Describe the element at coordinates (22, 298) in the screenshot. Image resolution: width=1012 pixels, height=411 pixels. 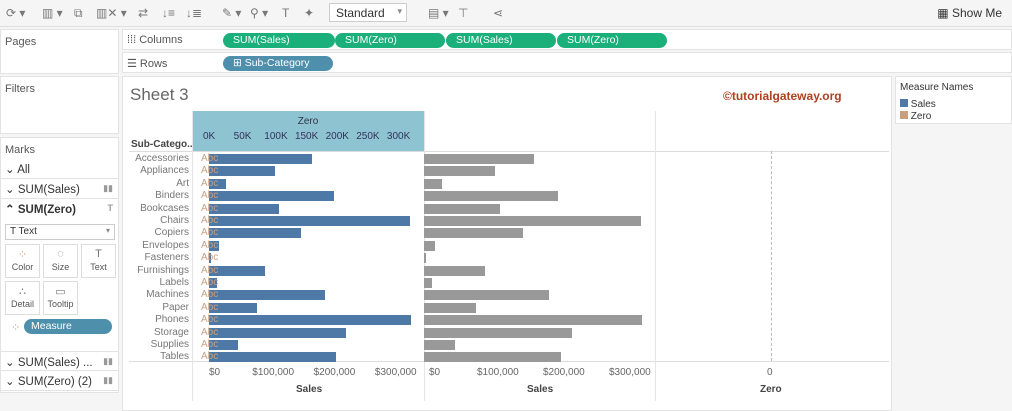
I see `detail-card: ∴ Detail` at that location.